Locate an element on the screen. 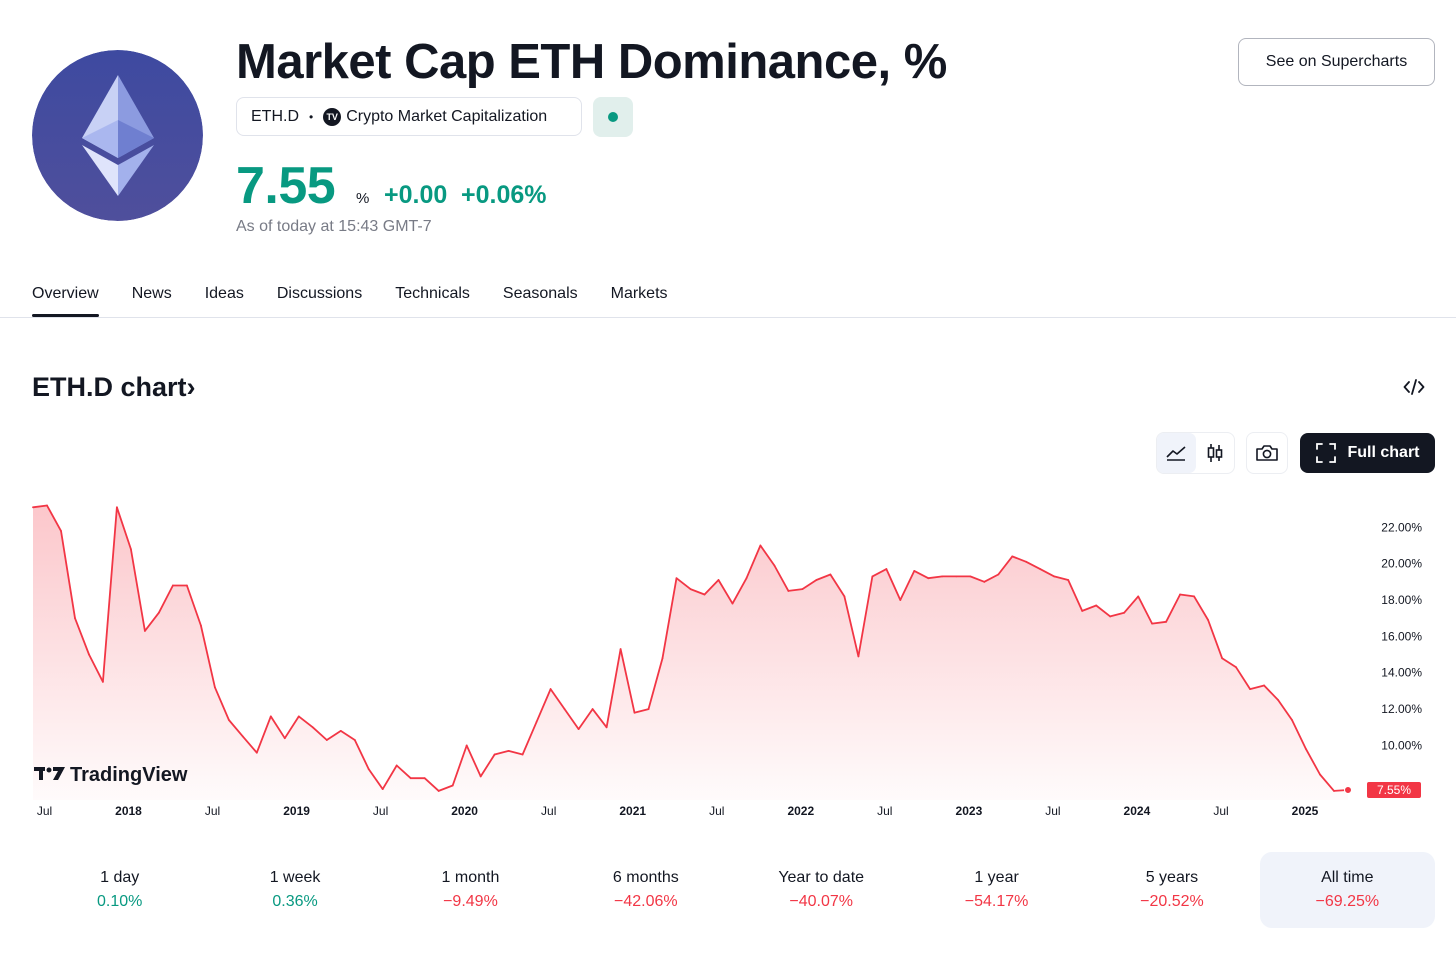 The height and width of the screenshot is (956, 1456). area-chart-icon is located at coordinates (1176, 453).